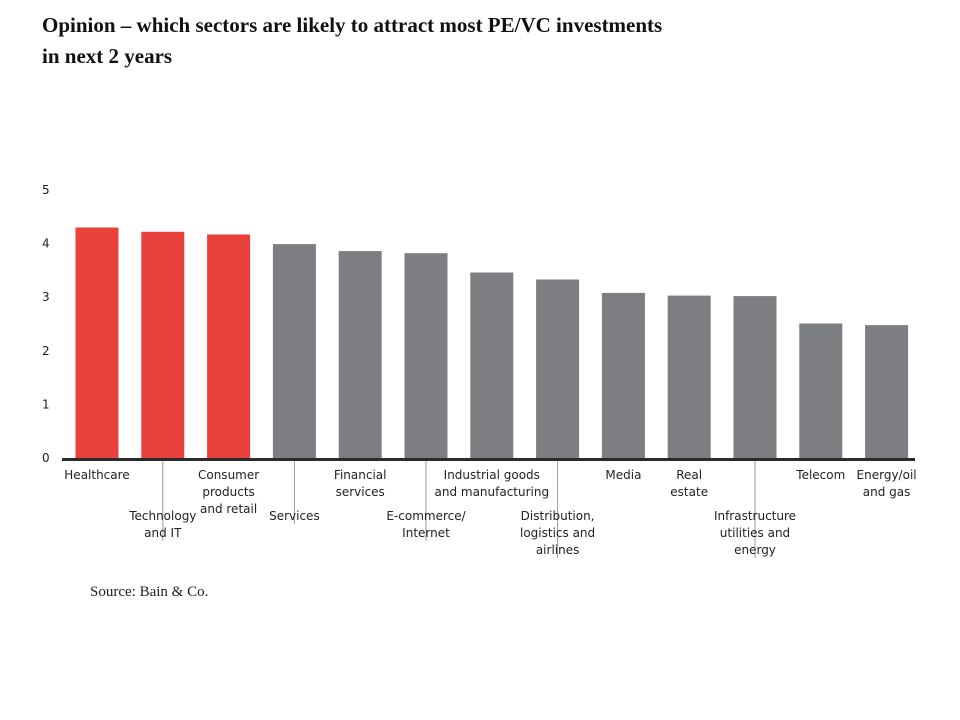  What do you see at coordinates (820, 475) in the screenshot?
I see `category-label-11: Telecom` at bounding box center [820, 475].